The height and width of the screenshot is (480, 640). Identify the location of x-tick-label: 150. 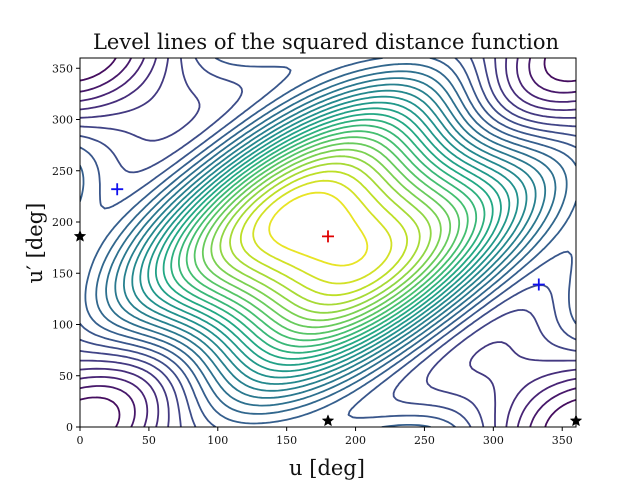
(286, 440).